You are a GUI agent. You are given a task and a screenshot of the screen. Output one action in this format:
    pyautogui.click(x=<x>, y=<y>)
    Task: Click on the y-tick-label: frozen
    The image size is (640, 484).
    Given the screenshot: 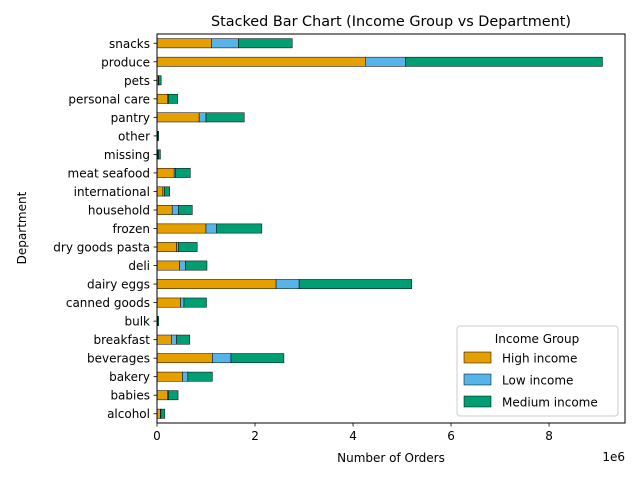 What is the action you would take?
    pyautogui.click(x=131, y=229)
    